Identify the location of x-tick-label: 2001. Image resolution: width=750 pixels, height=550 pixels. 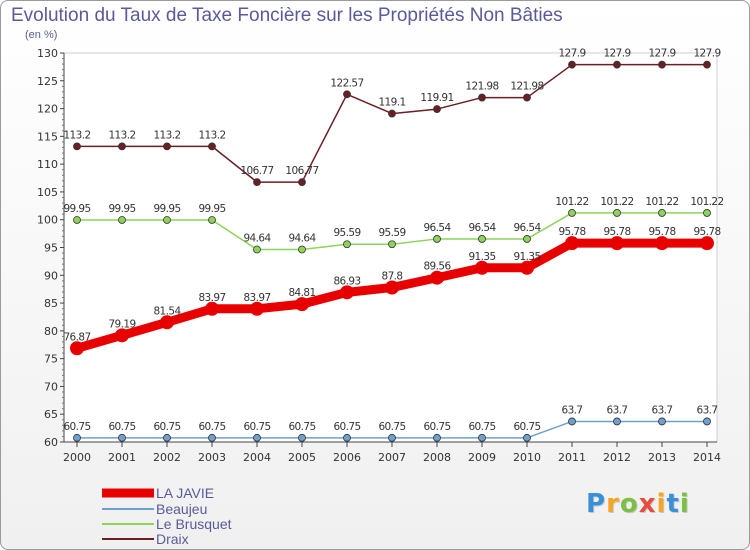
(122, 457).